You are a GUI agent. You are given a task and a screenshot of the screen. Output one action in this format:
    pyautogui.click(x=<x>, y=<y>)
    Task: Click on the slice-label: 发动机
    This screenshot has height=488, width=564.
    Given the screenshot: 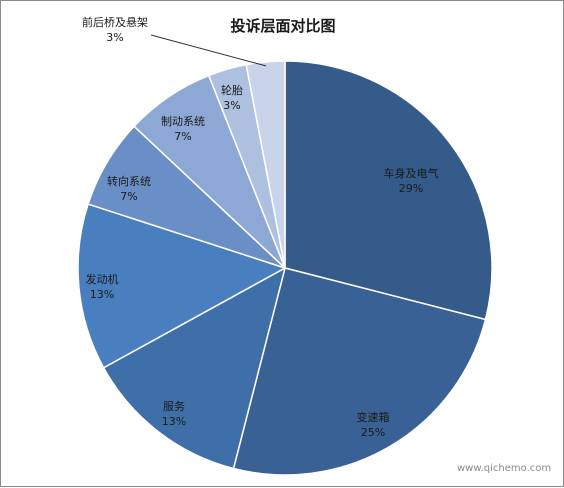 What is the action you would take?
    pyautogui.click(x=102, y=279)
    